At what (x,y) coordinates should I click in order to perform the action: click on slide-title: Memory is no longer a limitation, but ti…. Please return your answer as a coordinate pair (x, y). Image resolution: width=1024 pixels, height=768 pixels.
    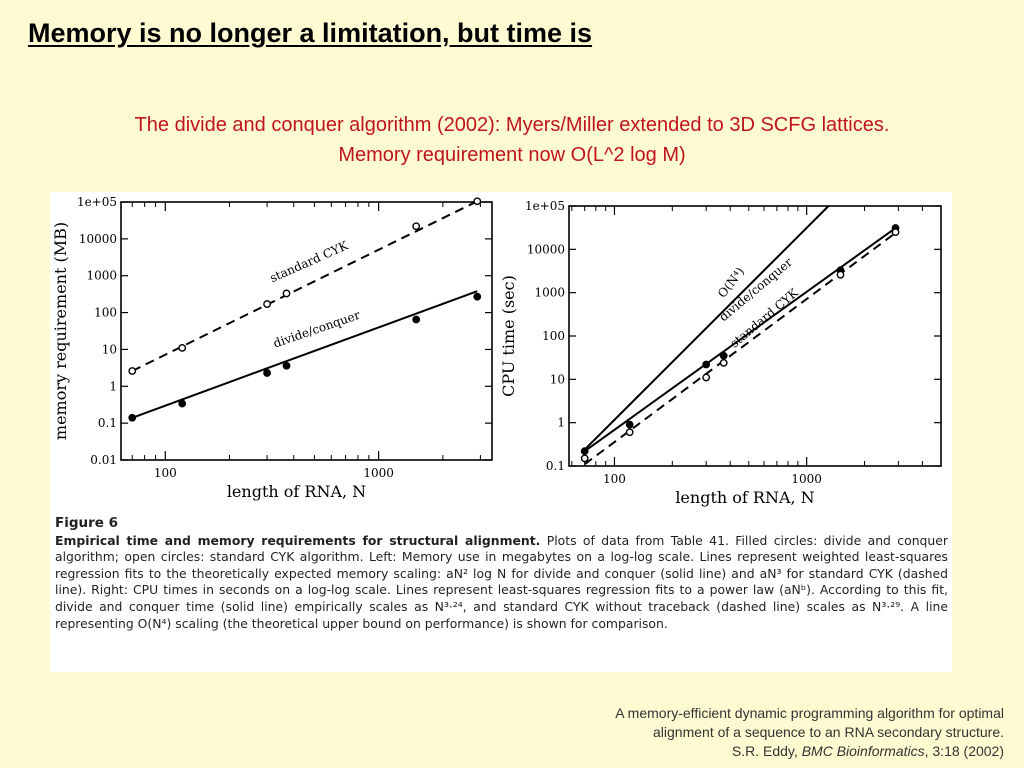
    Looking at the image, I should click on (310, 33).